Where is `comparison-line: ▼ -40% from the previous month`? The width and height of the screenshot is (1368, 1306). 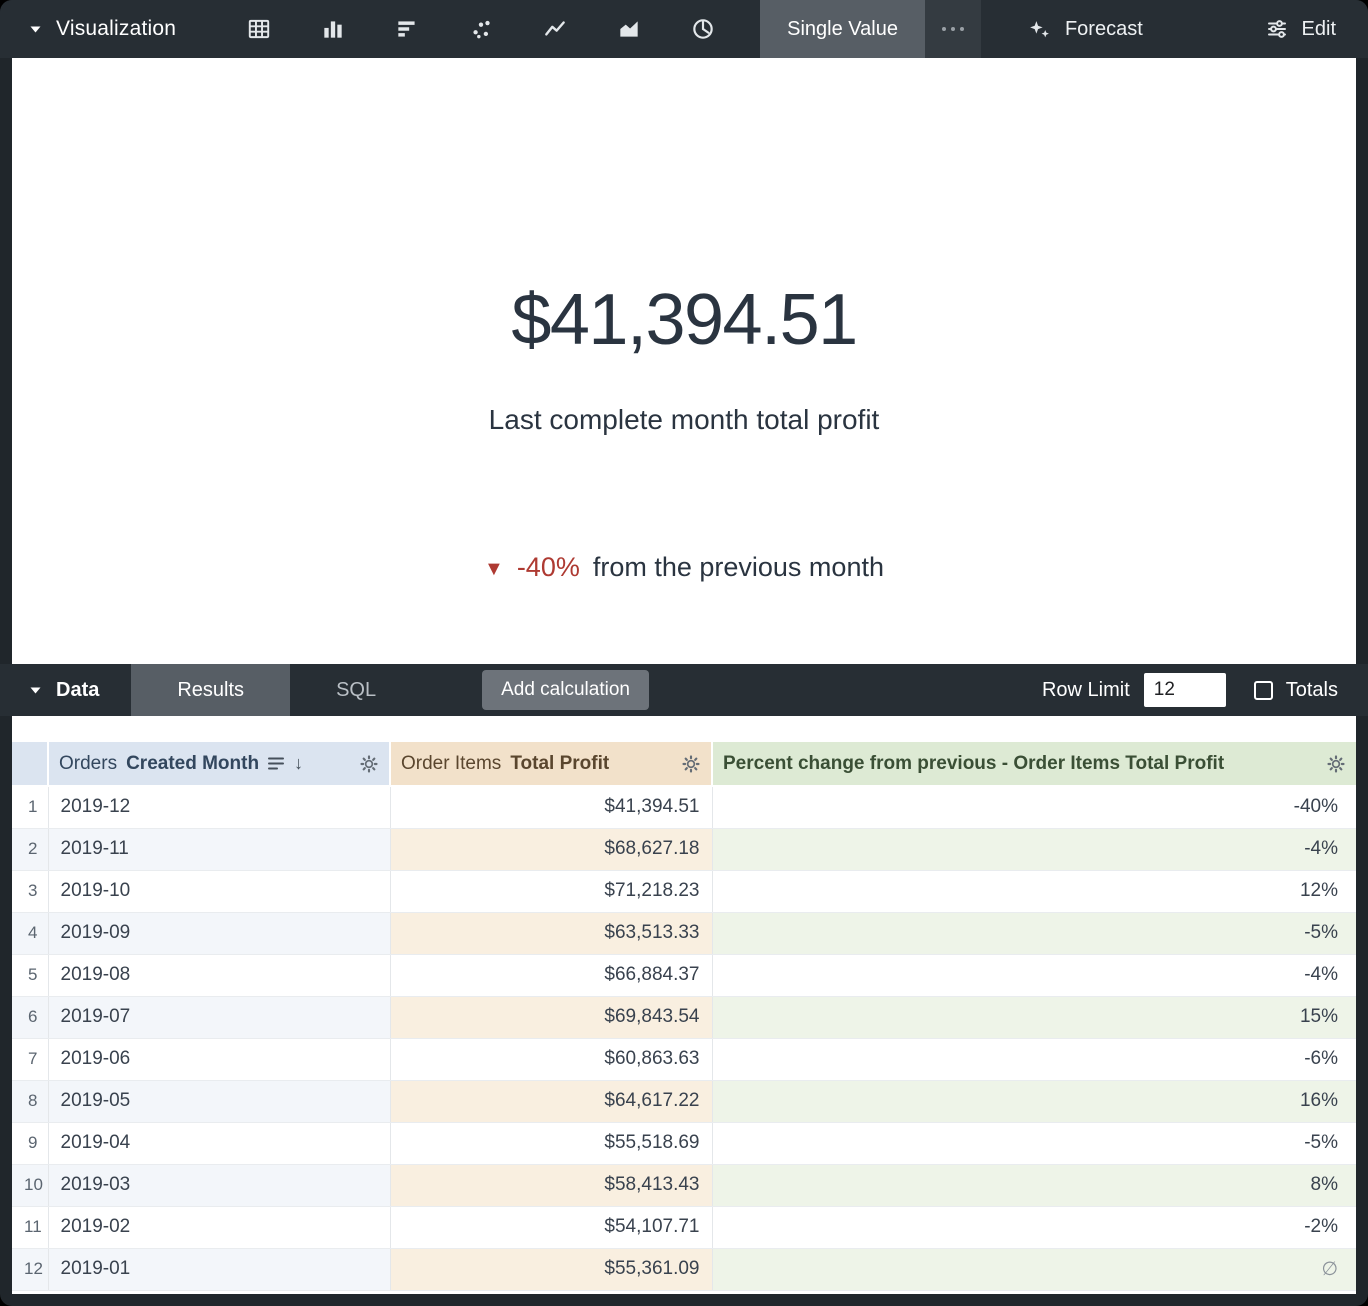 comparison-line: ▼ -40% from the previous month is located at coordinates (684, 567).